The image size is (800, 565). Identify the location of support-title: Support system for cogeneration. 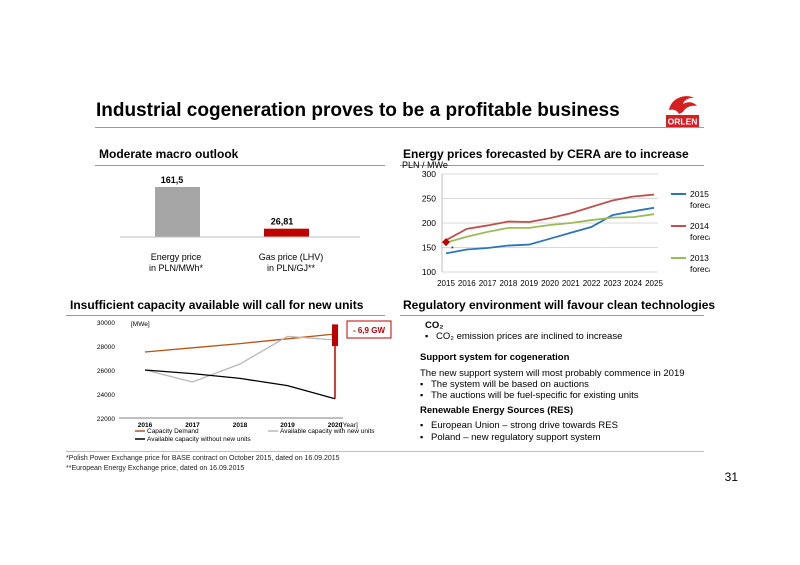
(495, 357).